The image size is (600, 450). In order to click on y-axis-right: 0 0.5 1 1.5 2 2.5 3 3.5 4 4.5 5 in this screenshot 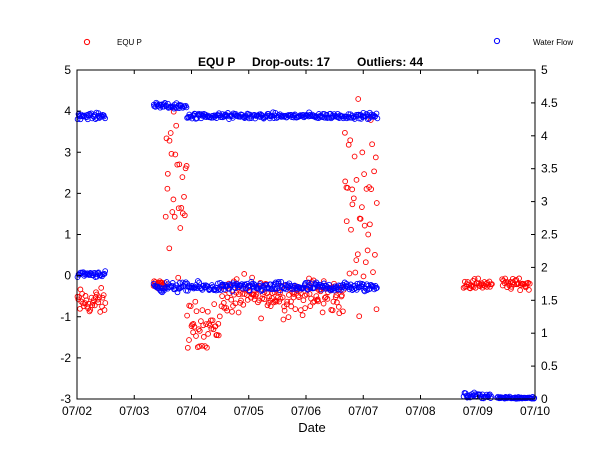, I will do `click(544, 234)`.